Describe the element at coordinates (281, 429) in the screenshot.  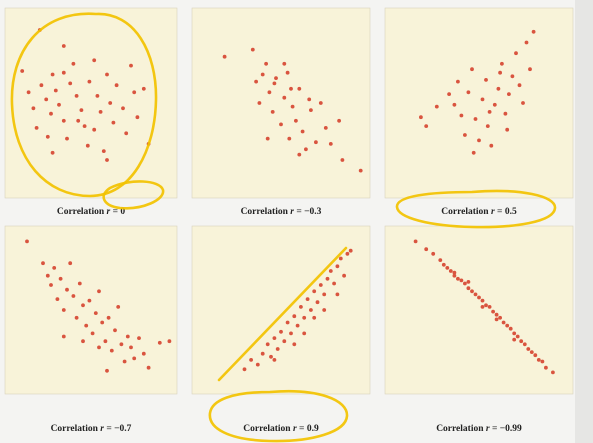
I see `panel-caption: Correlation r = 0.9` at that location.